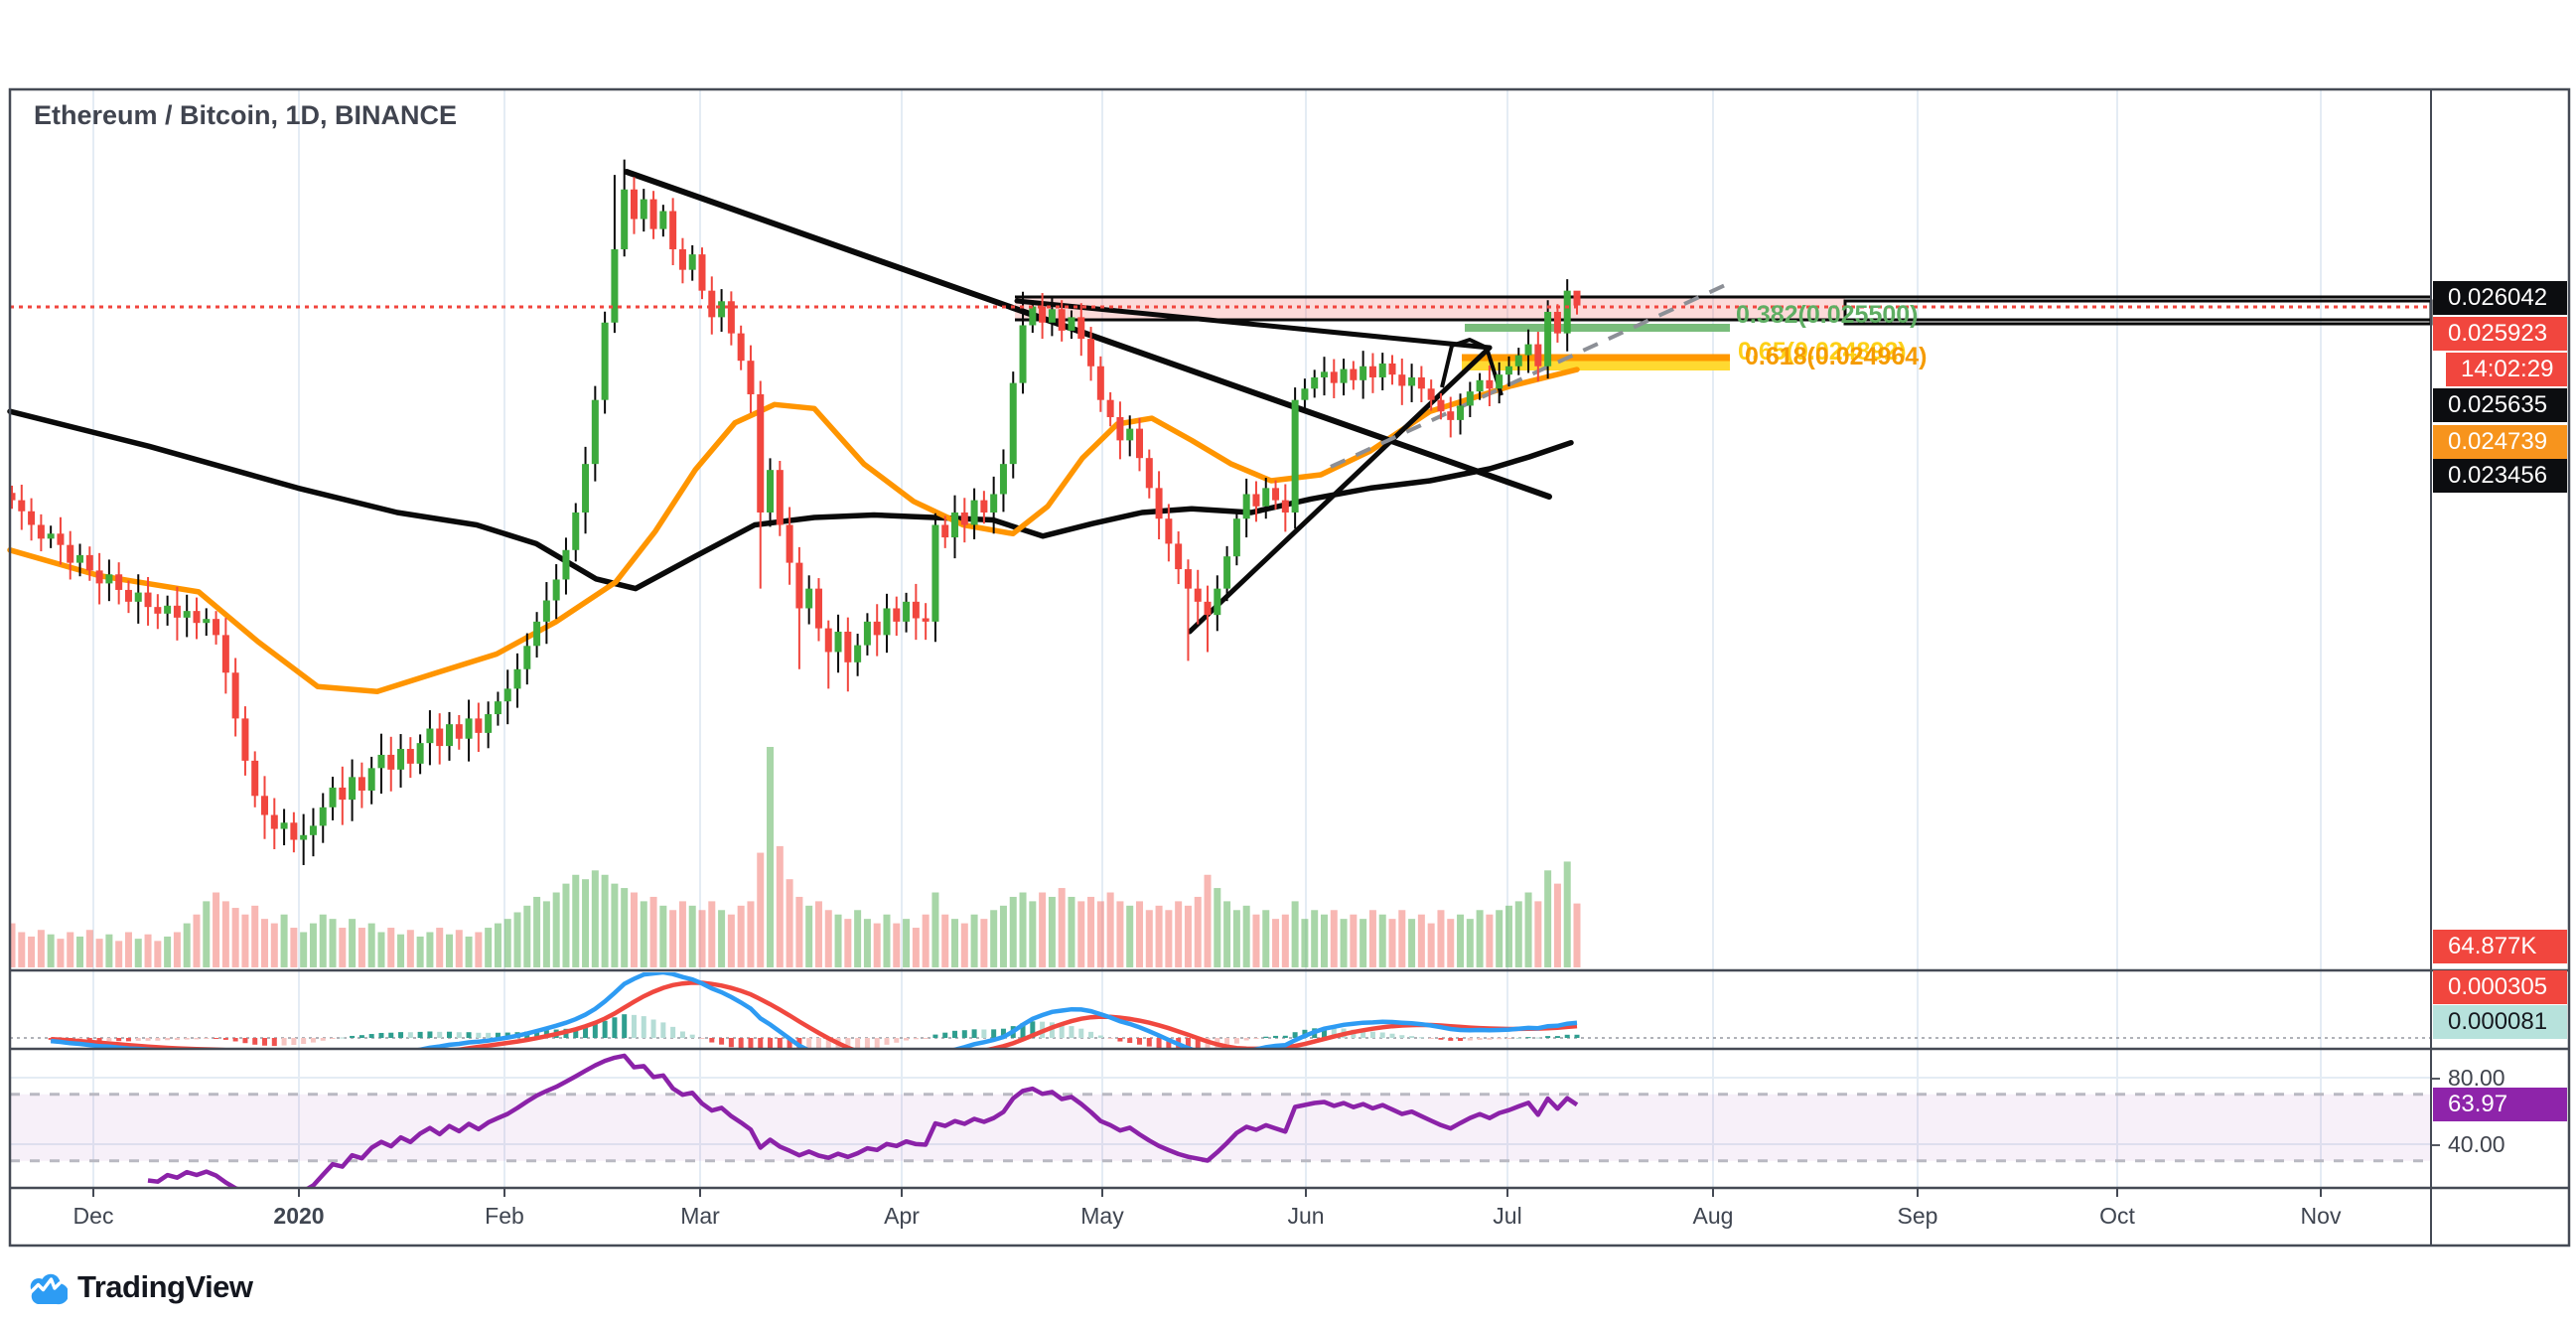 Image resolution: width=2576 pixels, height=1321 pixels. I want to click on tradingview-logo: TradingView, so click(139, 1287).